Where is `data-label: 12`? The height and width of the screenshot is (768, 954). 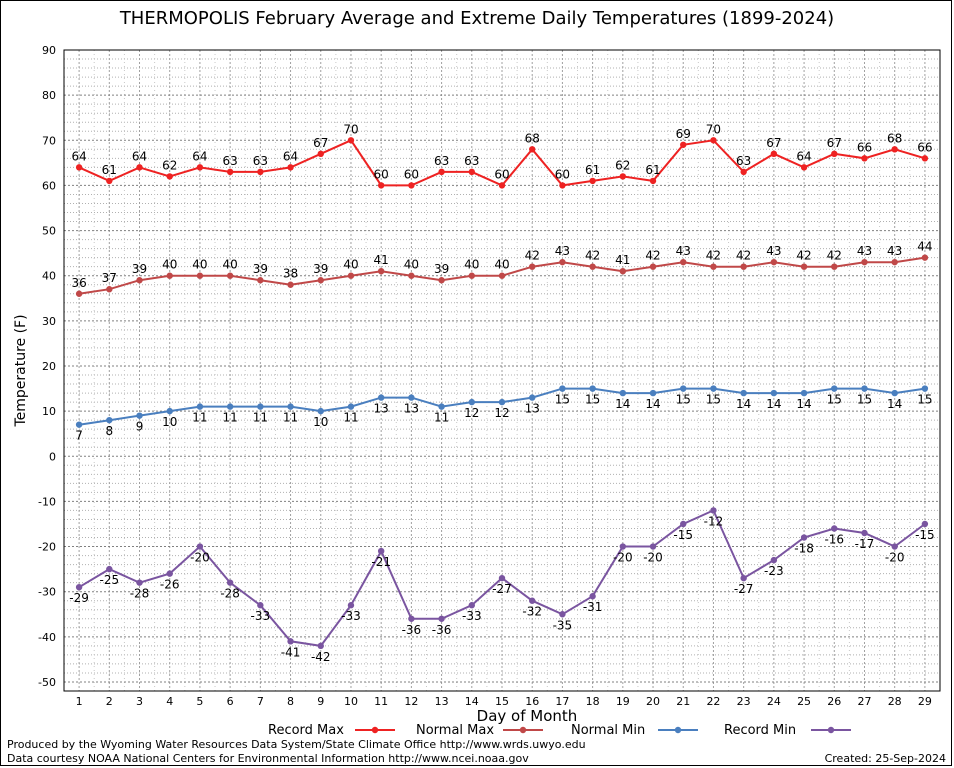
data-label: 12 is located at coordinates (471, 413).